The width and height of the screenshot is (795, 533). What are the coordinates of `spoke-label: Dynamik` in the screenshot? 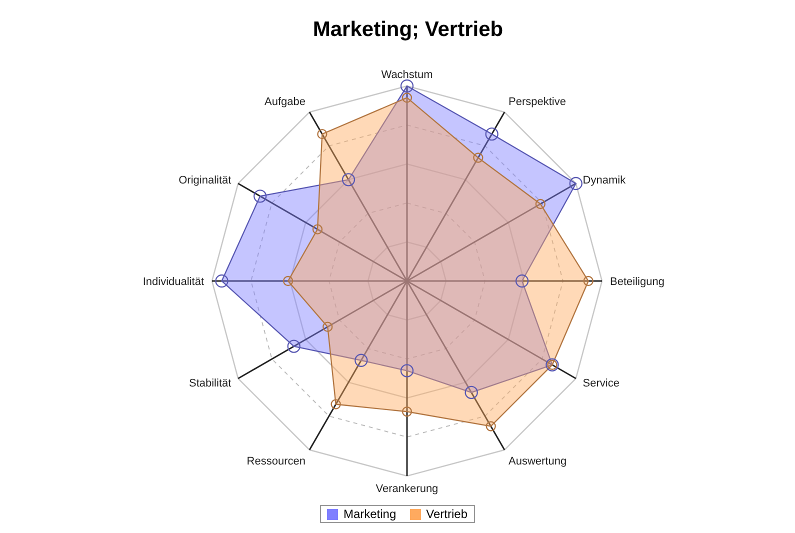 It's located at (604, 180).